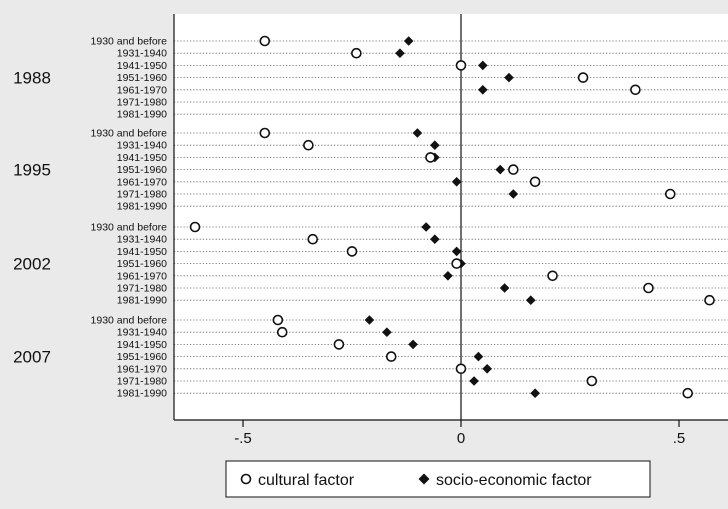 This screenshot has height=509, width=728. What do you see at coordinates (243, 438) in the screenshot?
I see `x-tick-label: -.5` at bounding box center [243, 438].